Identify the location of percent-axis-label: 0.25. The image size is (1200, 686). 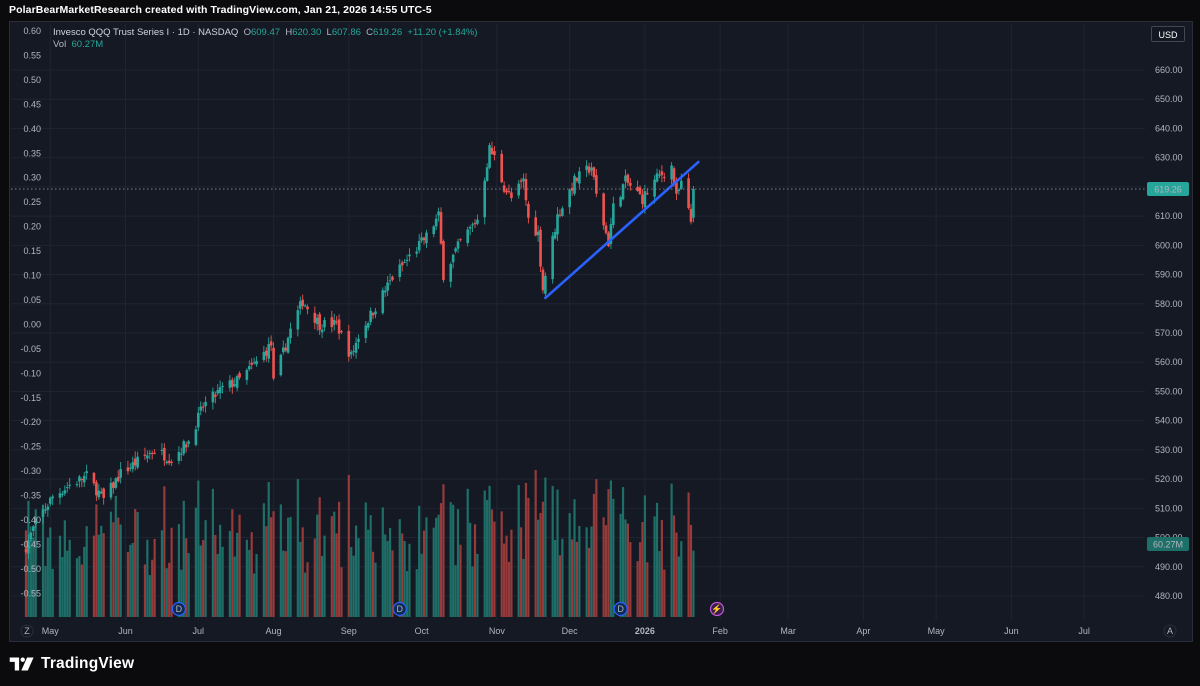
(32, 202).